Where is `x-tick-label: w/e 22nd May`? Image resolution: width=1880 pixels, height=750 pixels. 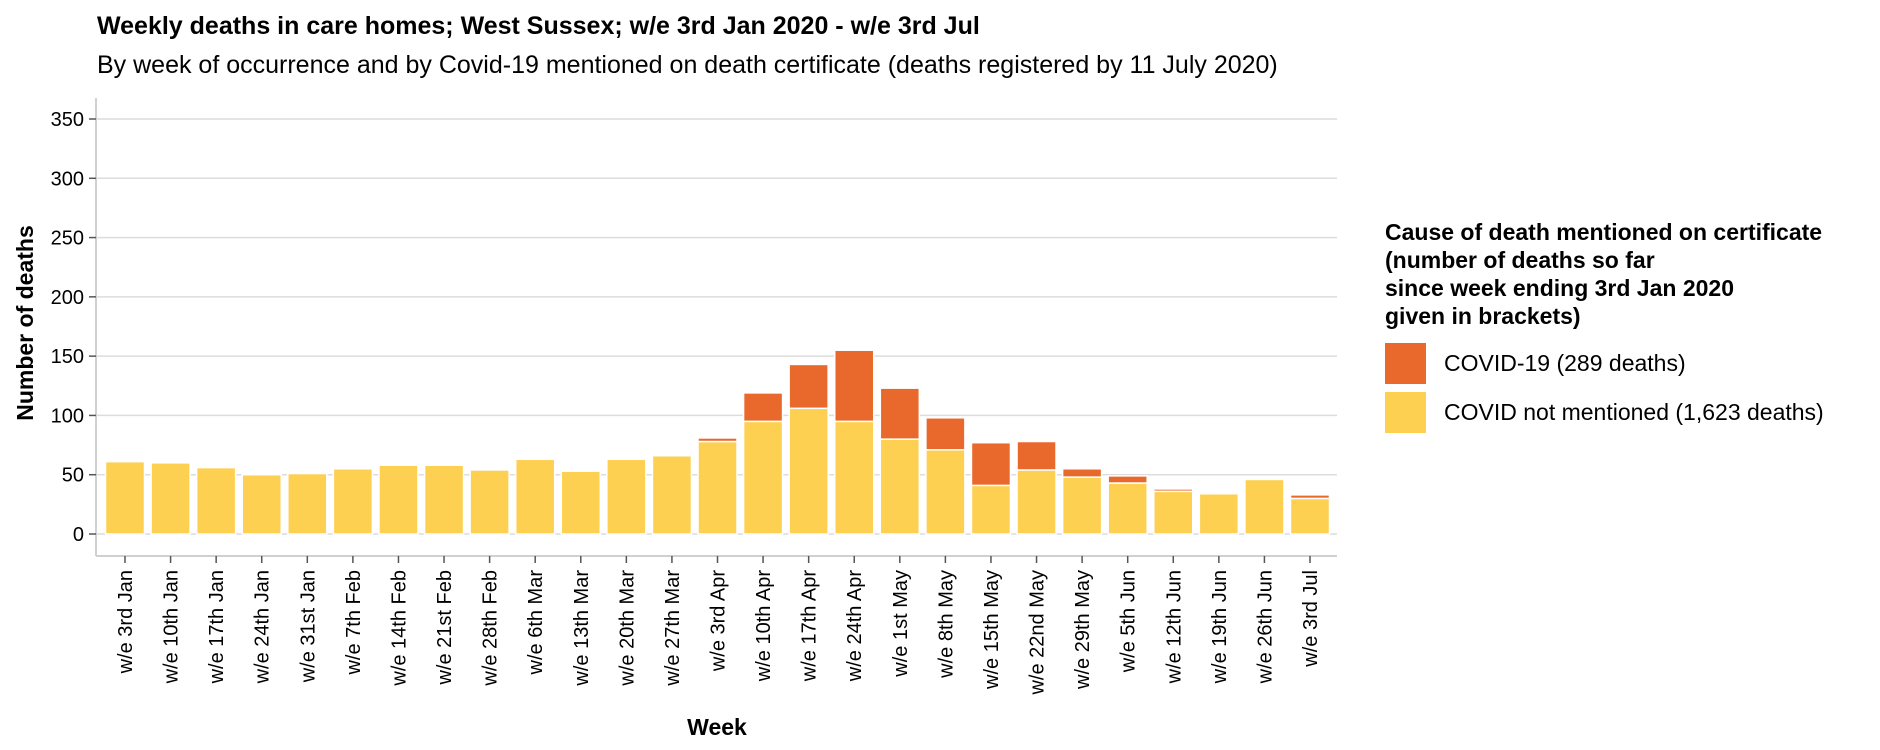
x-tick-label: w/e 22nd May is located at coordinates (1038, 633).